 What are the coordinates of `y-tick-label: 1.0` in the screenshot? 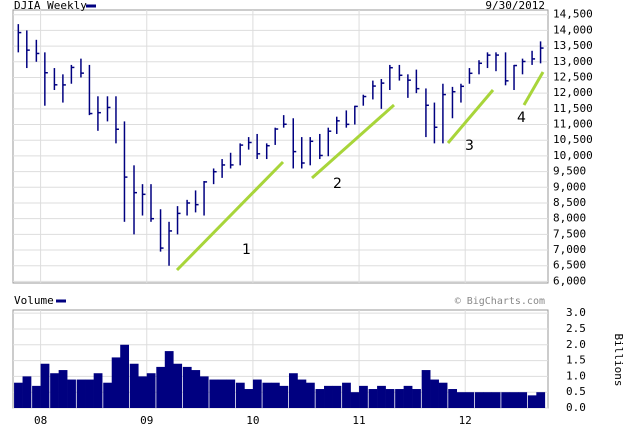 It's located at (576, 375).